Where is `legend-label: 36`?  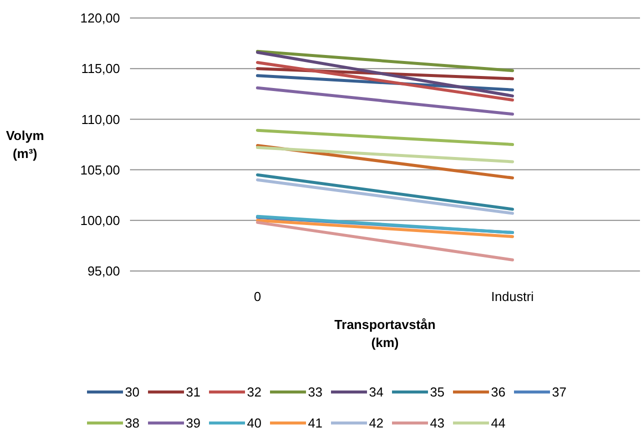
legend-label: 36 is located at coordinates (498, 392).